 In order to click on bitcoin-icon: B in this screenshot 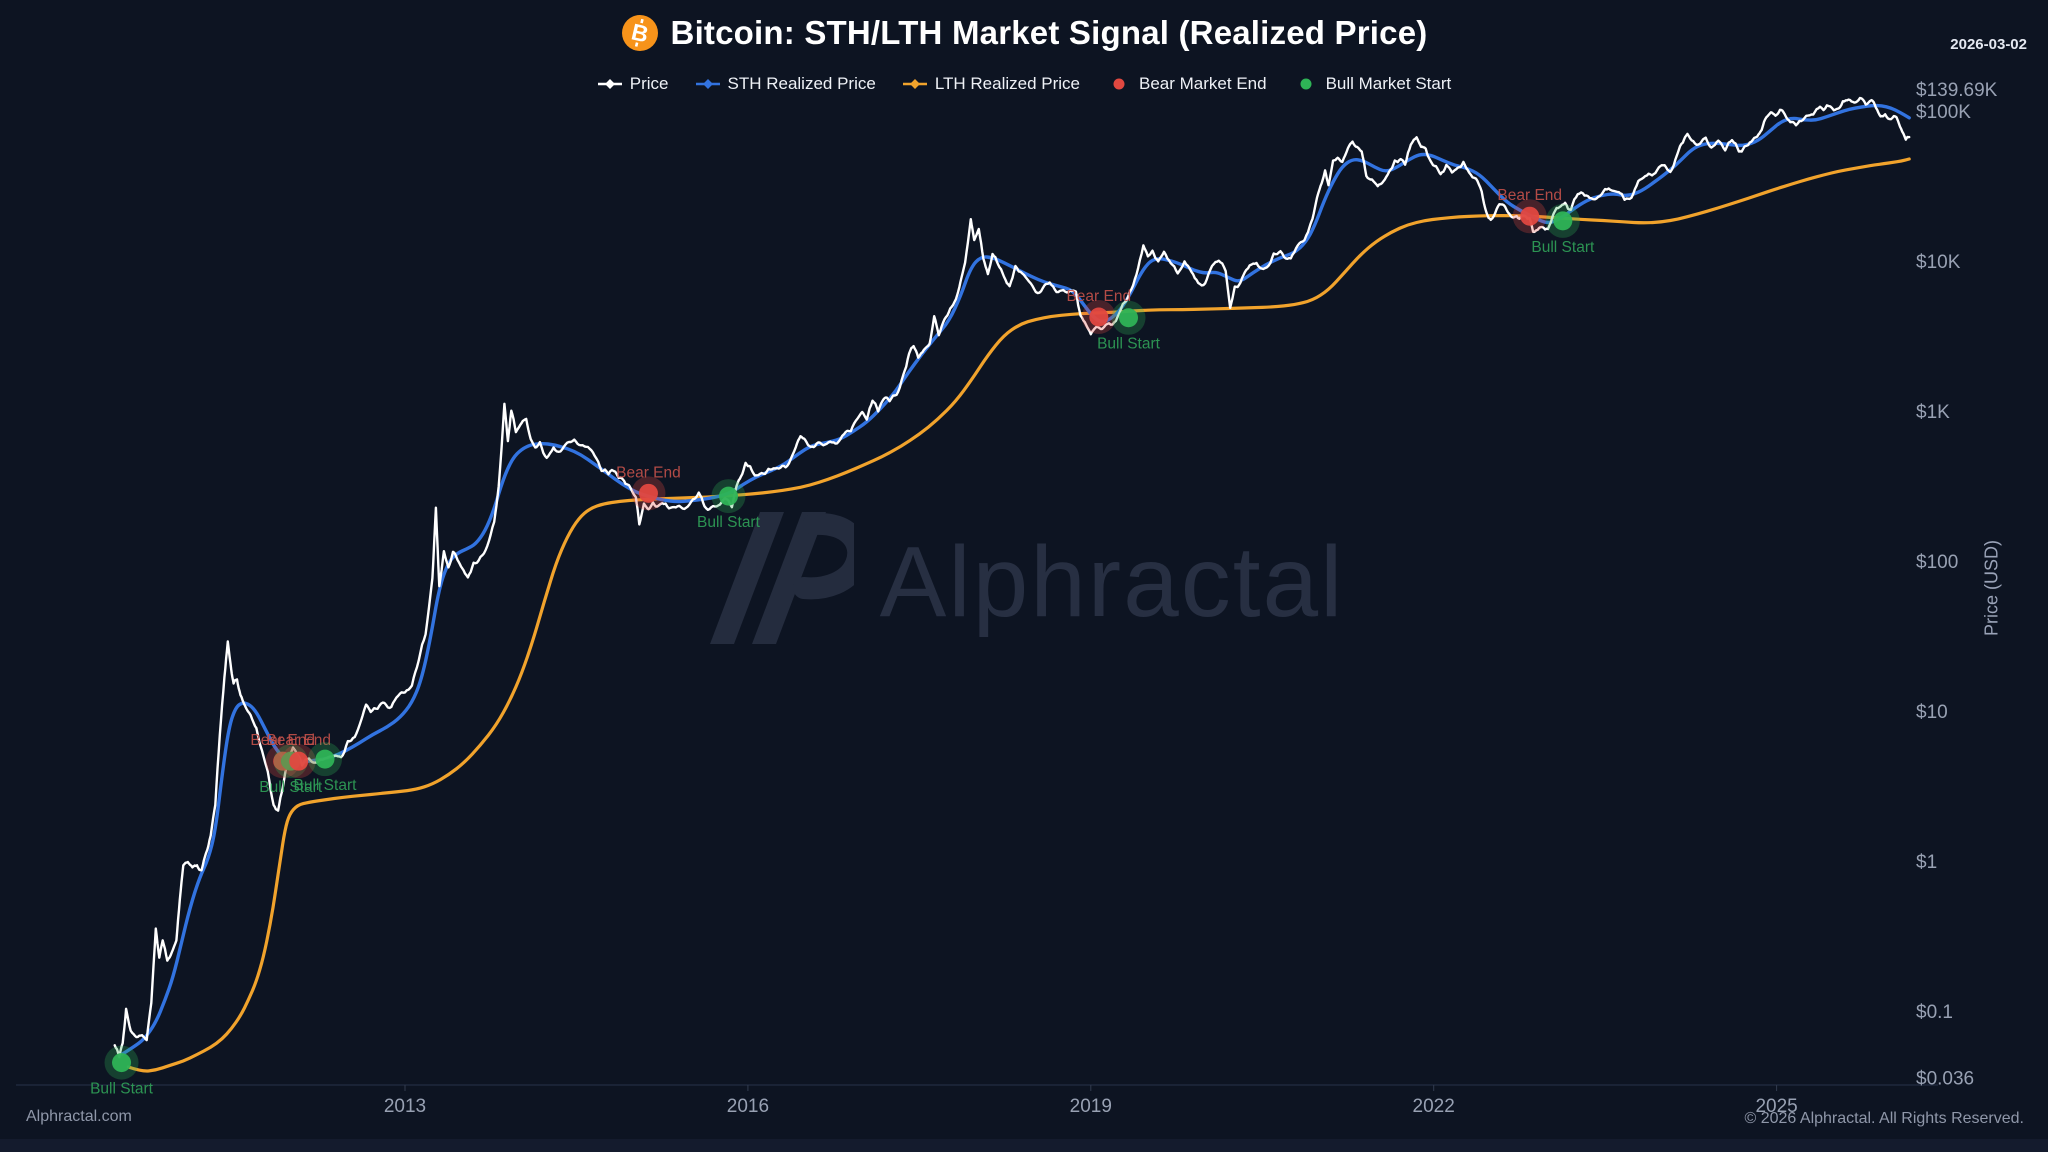, I will do `click(640, 33)`.